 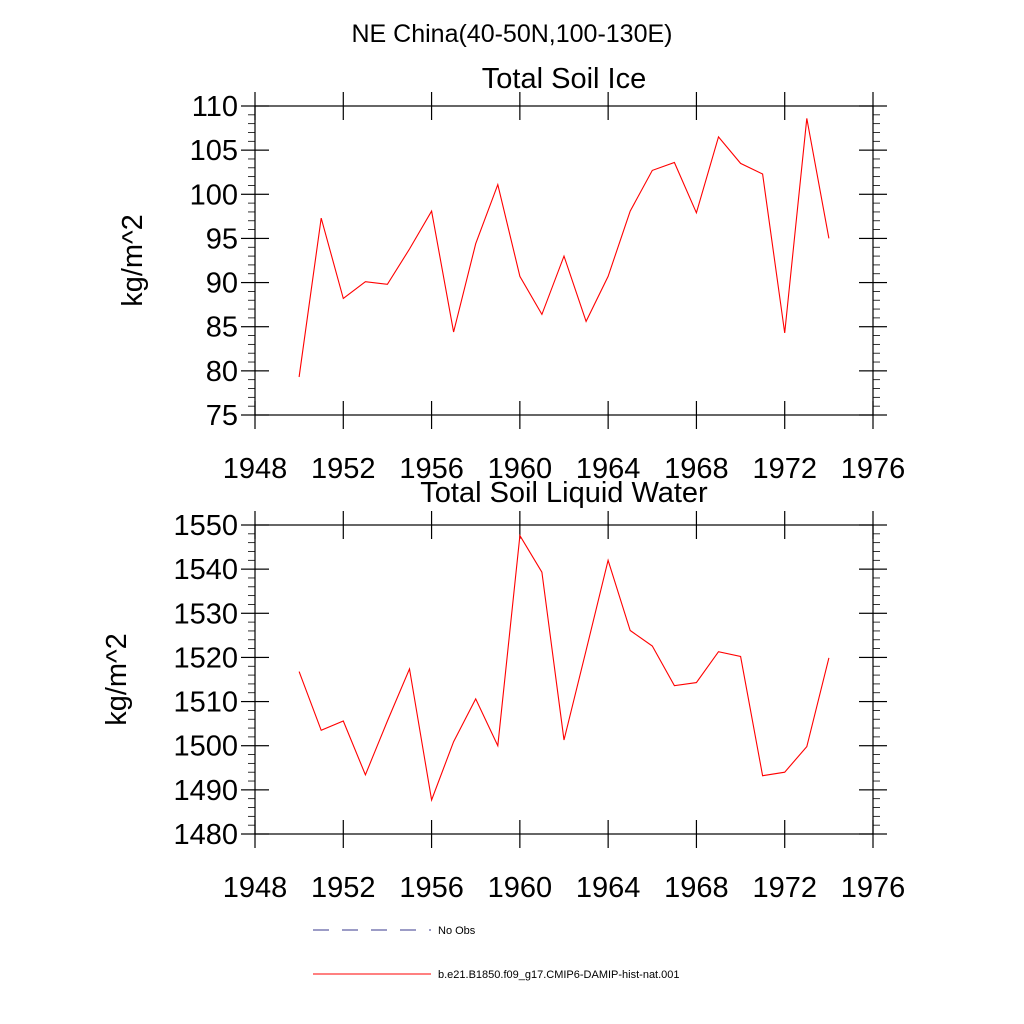 I want to click on y-tick-label: 1500, so click(x=205, y=747).